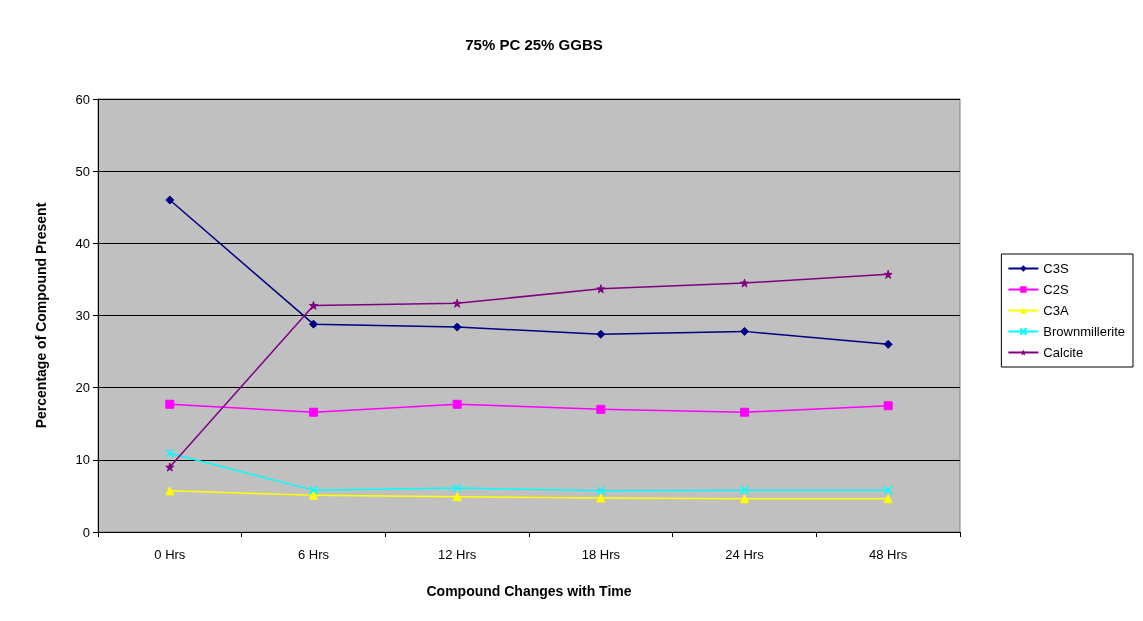 This screenshot has width=1143, height=621. I want to click on x-tick-label: 12 Hrs, so click(457, 554).